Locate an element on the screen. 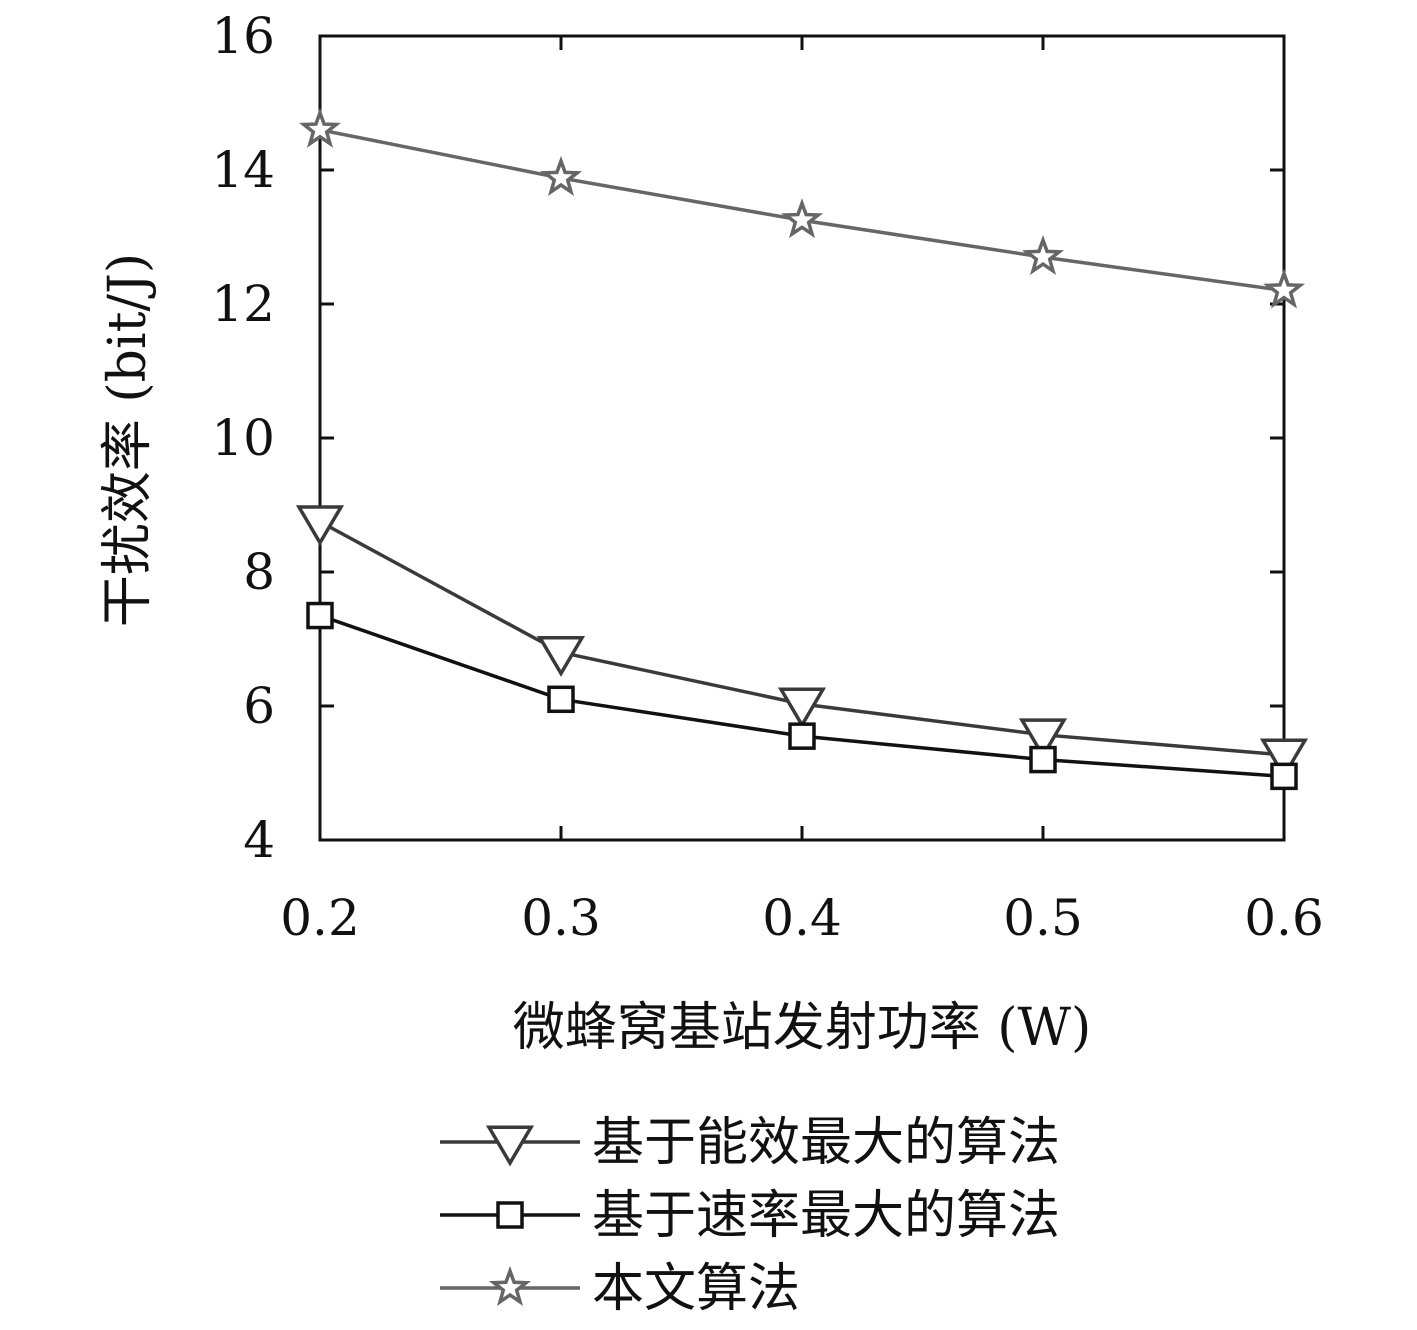  y-axis-title: 干扰效率 (bit/J) is located at coordinates (128, 440).